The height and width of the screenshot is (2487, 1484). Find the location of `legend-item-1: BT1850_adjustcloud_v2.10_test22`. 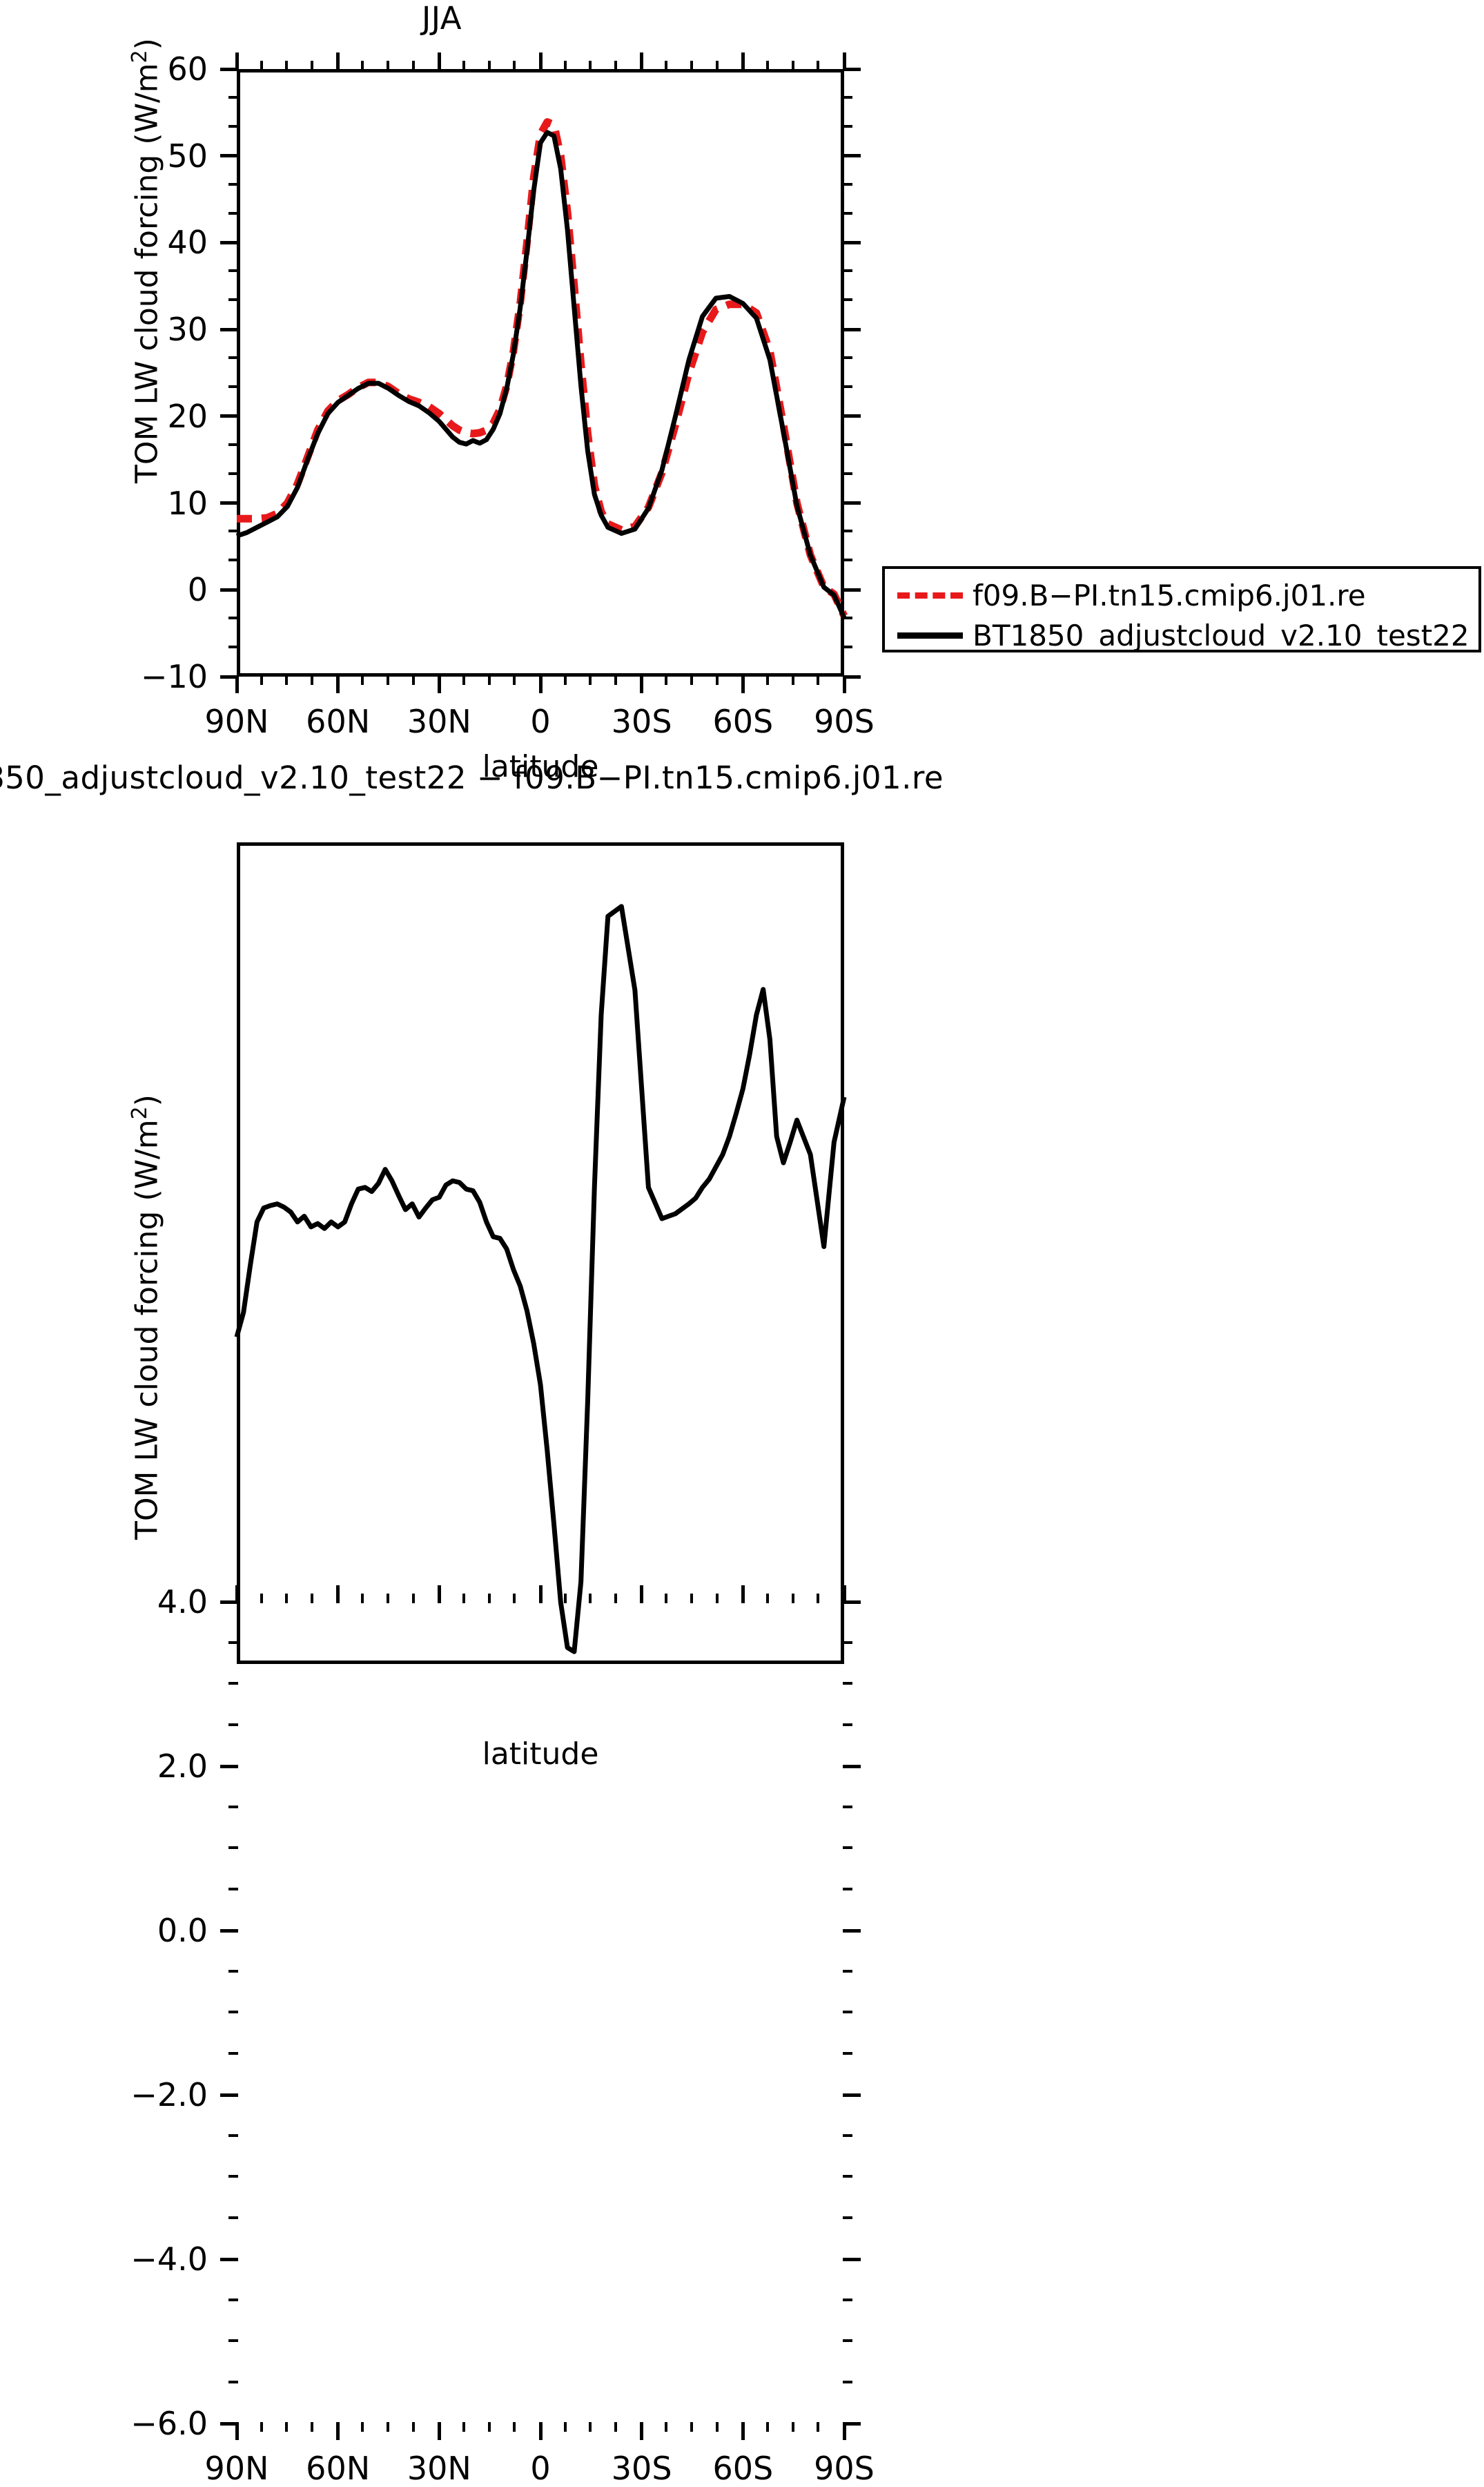

legend-item-1: BT1850_adjustcloud_v2.10_test22 is located at coordinates (1183, 636).